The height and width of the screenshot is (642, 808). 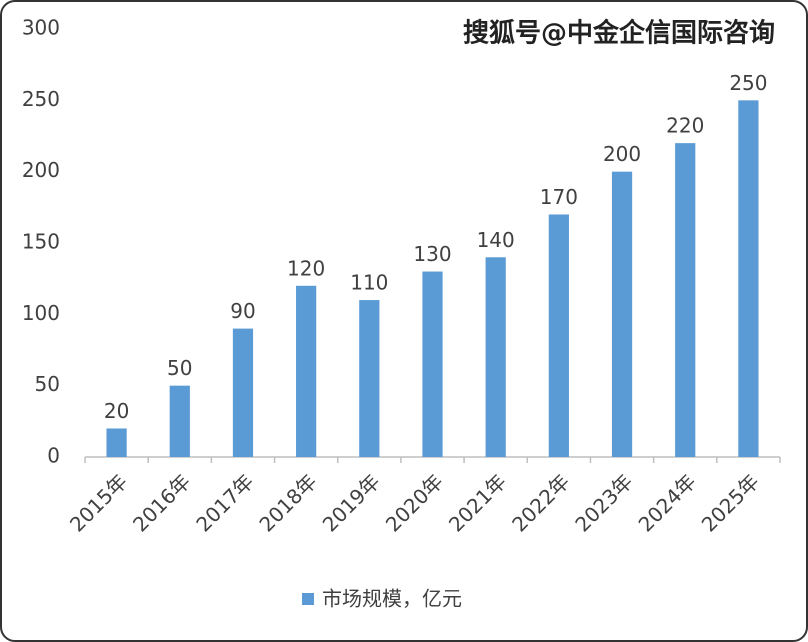 What do you see at coordinates (41, 313) in the screenshot?
I see `y-tick-label: 100` at bounding box center [41, 313].